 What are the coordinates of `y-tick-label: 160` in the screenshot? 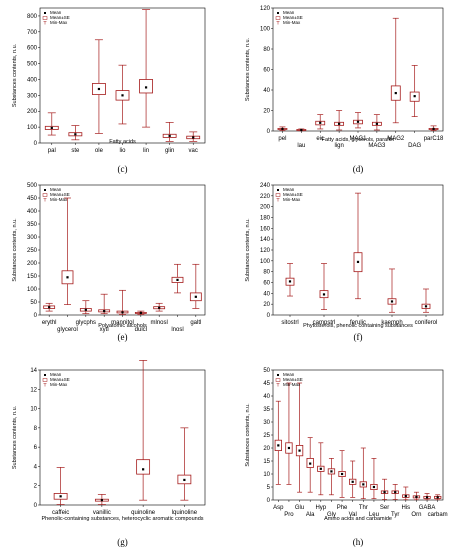 It's located at (265, 229).